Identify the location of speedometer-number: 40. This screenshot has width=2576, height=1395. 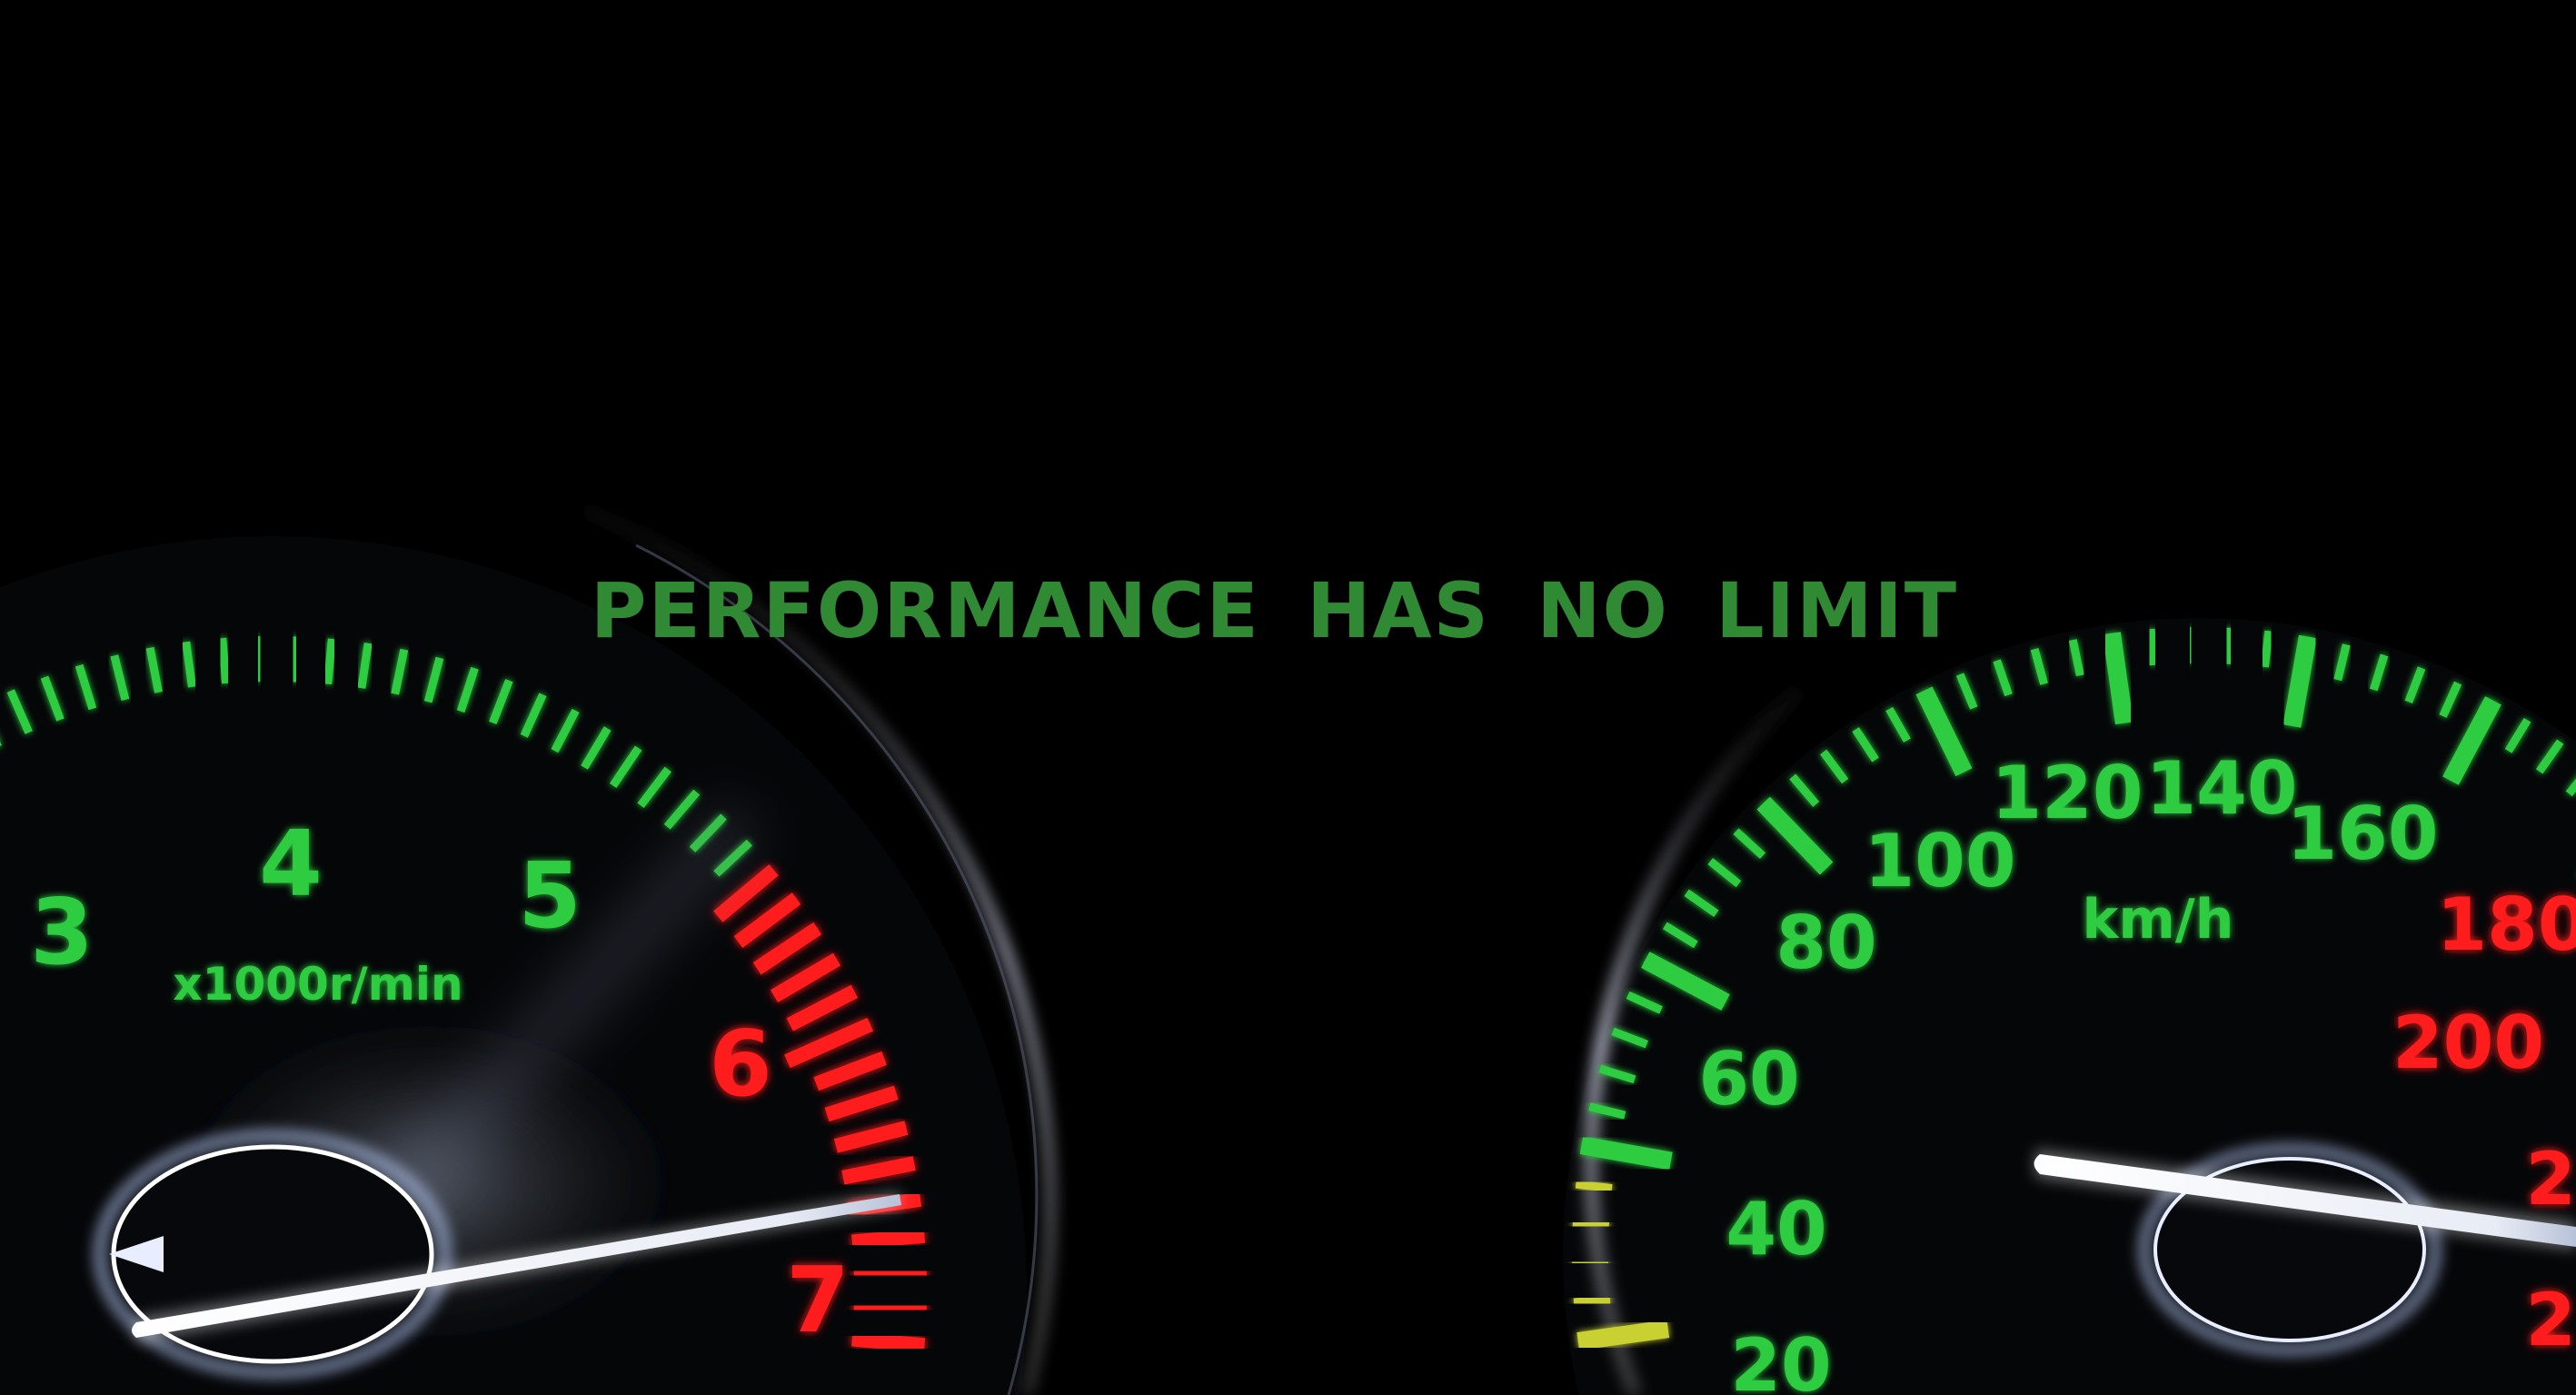
(1776, 1229).